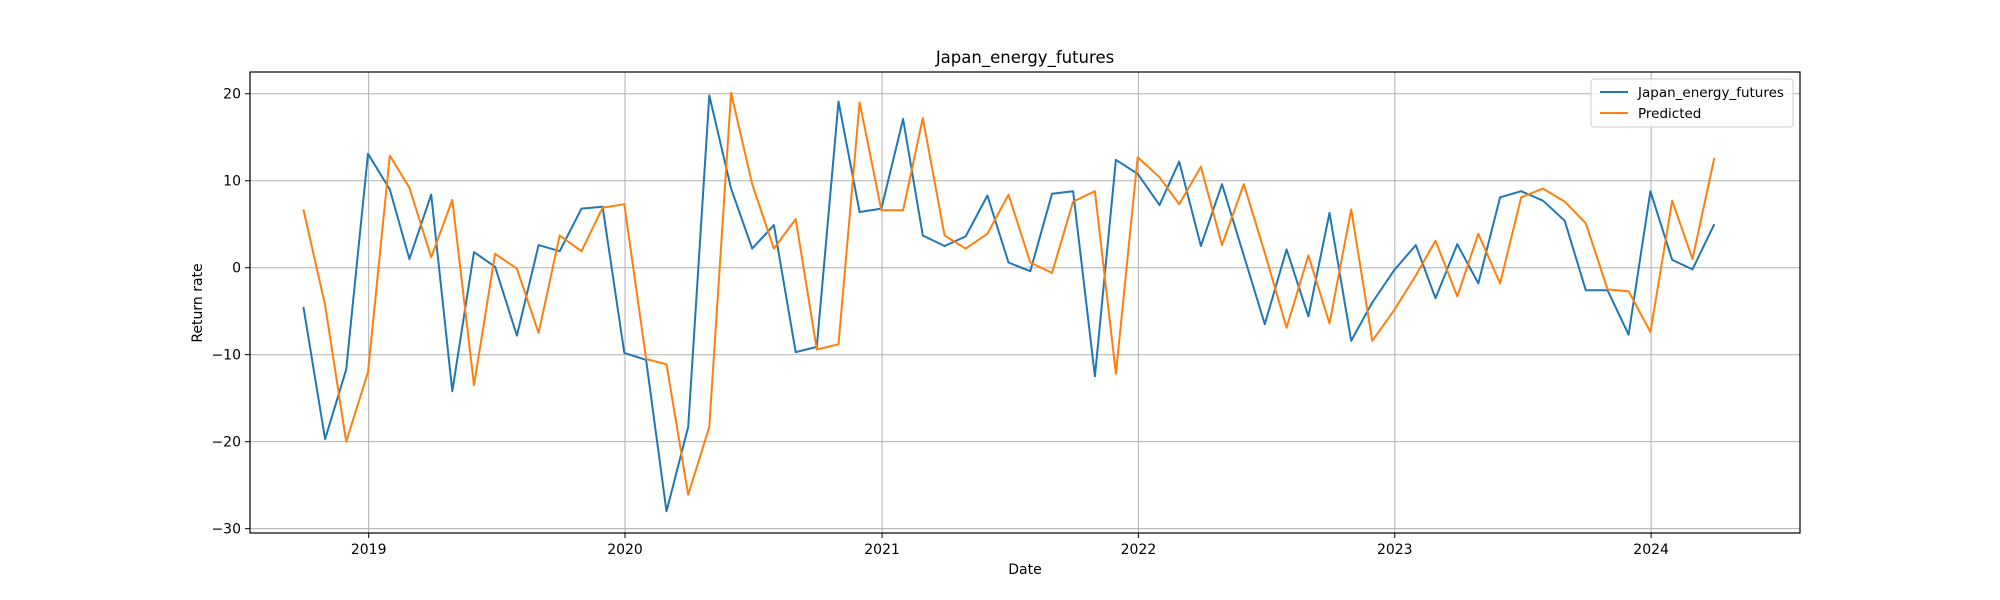 The image size is (2000, 600). I want to click on x-tick-label: 2021, so click(882, 550).